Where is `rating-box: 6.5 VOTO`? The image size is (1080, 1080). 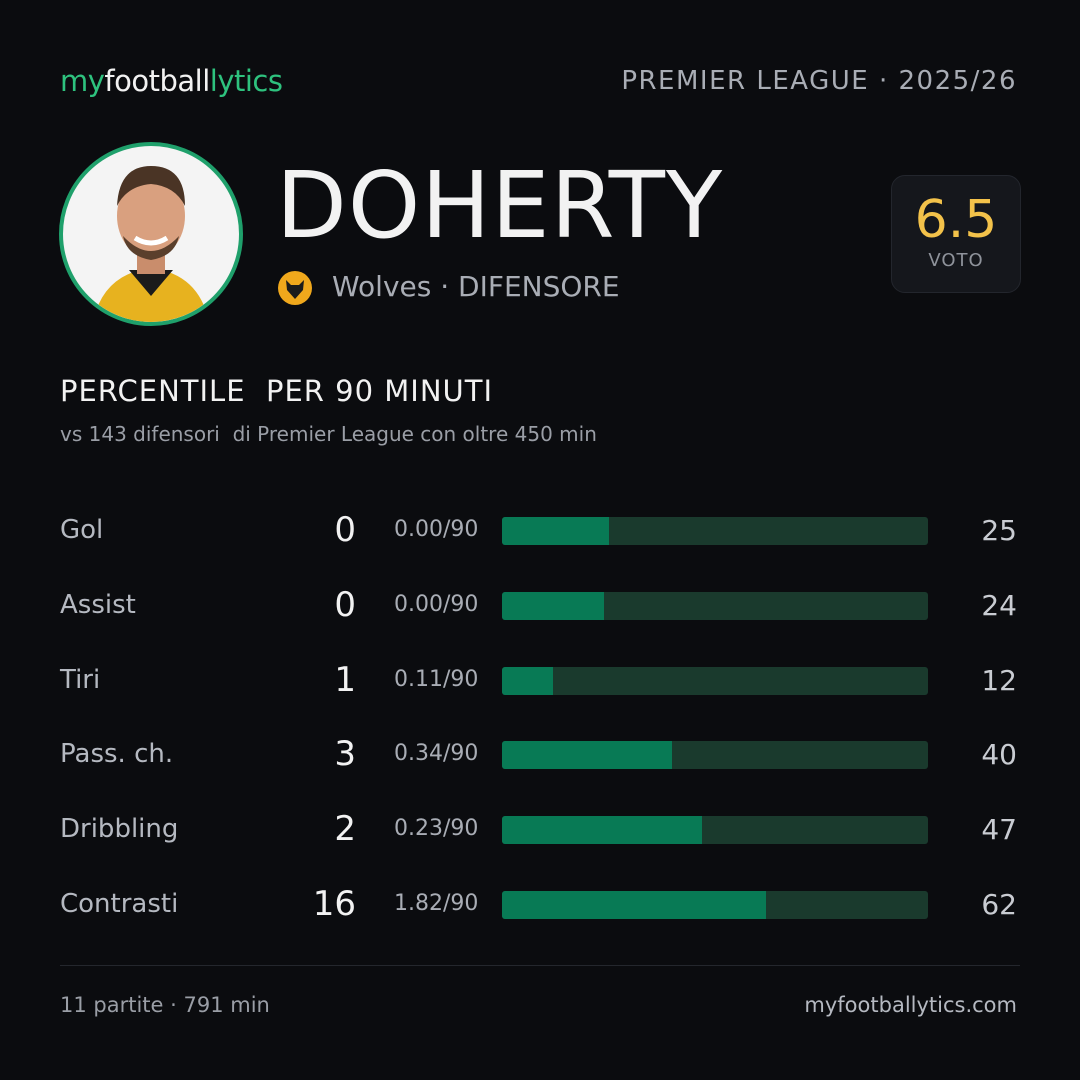
rating-box: 6.5 VOTO is located at coordinates (956, 234).